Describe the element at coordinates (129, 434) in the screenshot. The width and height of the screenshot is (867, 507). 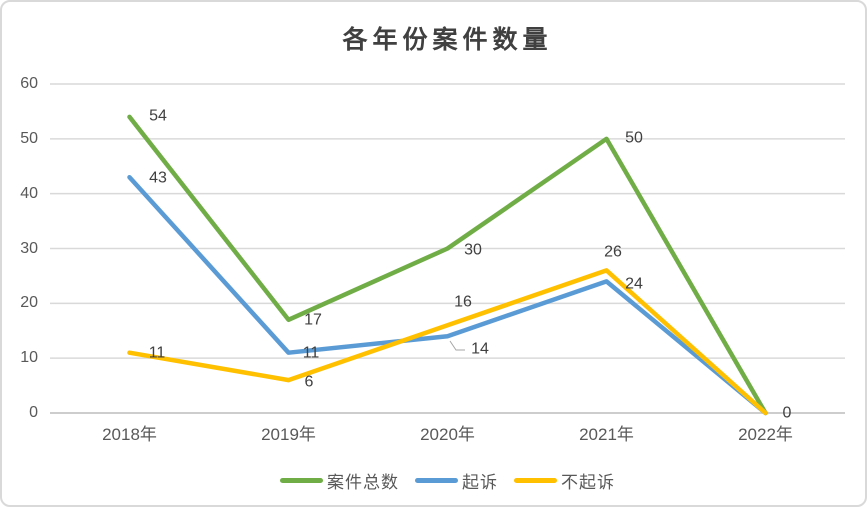
I see `x-tick-label: 2018年` at that location.